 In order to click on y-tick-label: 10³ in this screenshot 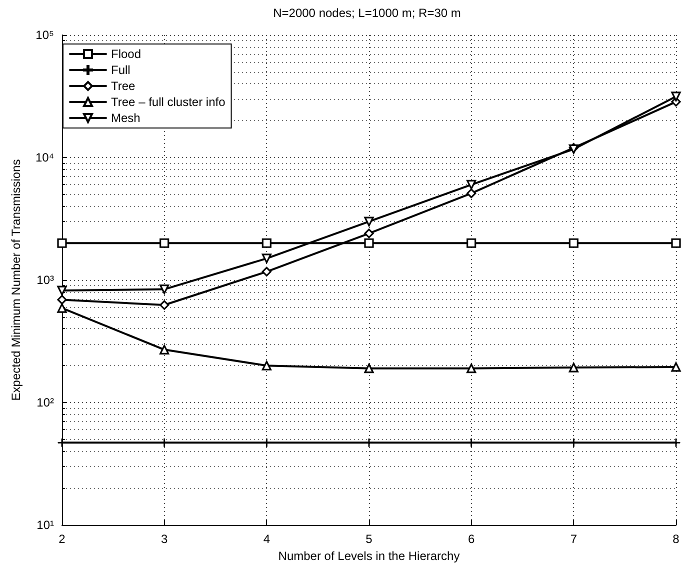, I will do `click(45, 280)`.